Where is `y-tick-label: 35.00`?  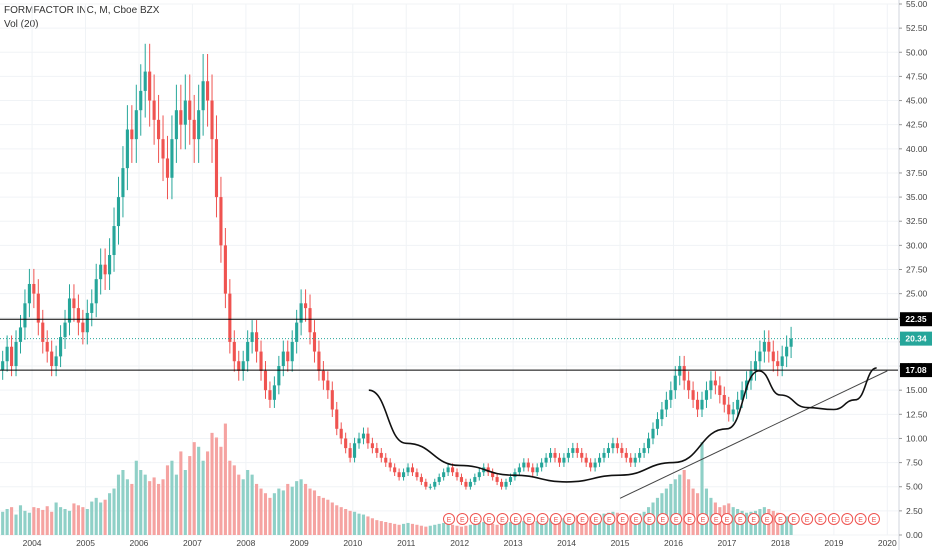 y-tick-label: 35.00 is located at coordinates (917, 197).